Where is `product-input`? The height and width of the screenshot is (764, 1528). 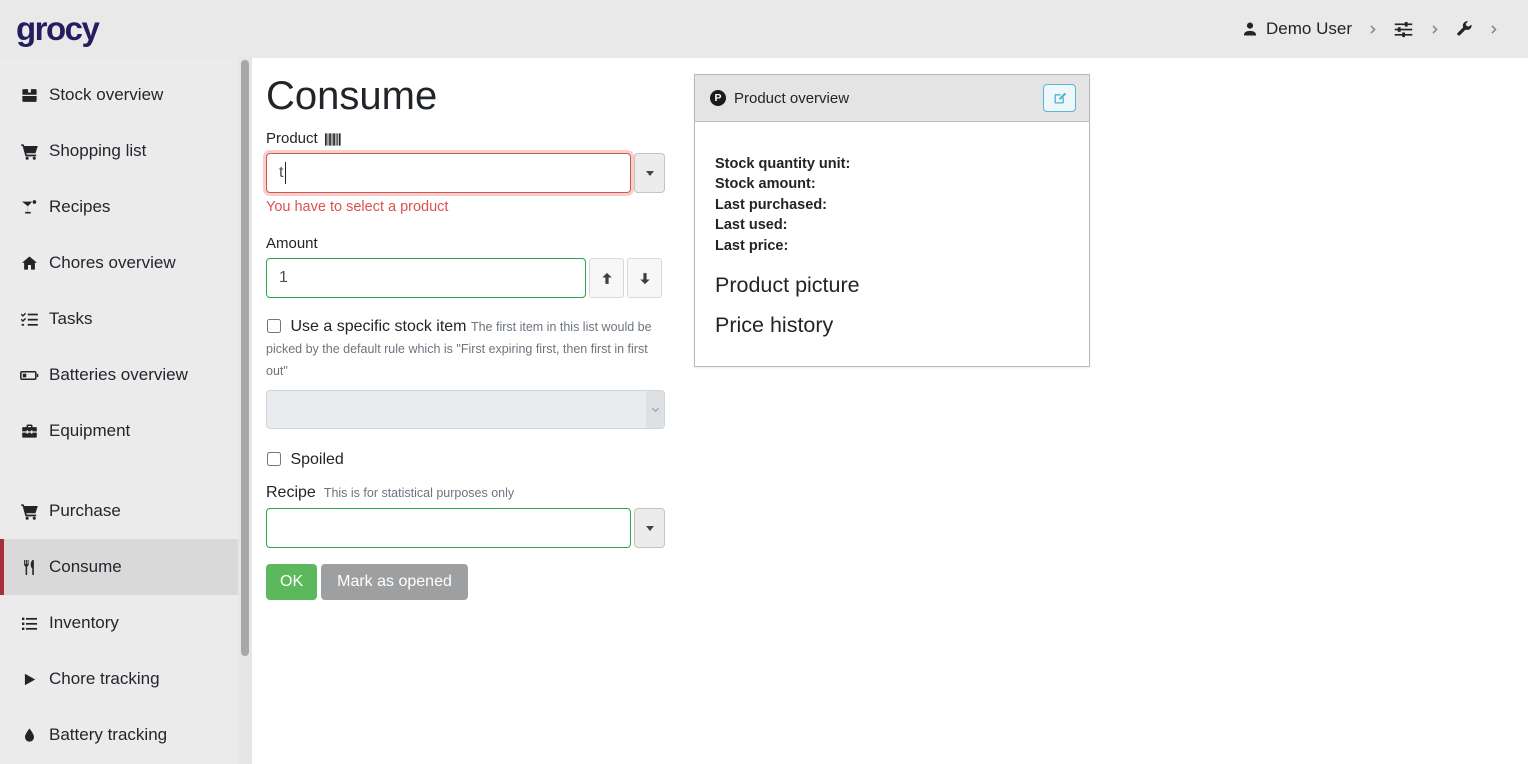
product-input is located at coordinates (448, 173).